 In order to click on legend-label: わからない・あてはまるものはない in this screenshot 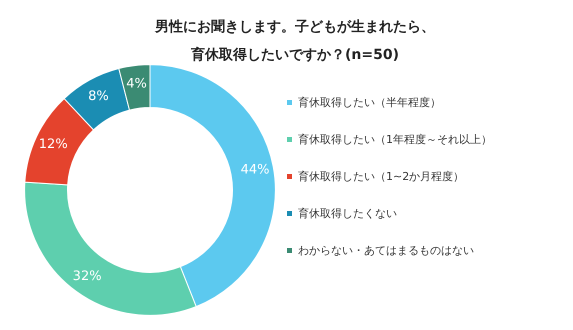, I will do `click(386, 250)`.